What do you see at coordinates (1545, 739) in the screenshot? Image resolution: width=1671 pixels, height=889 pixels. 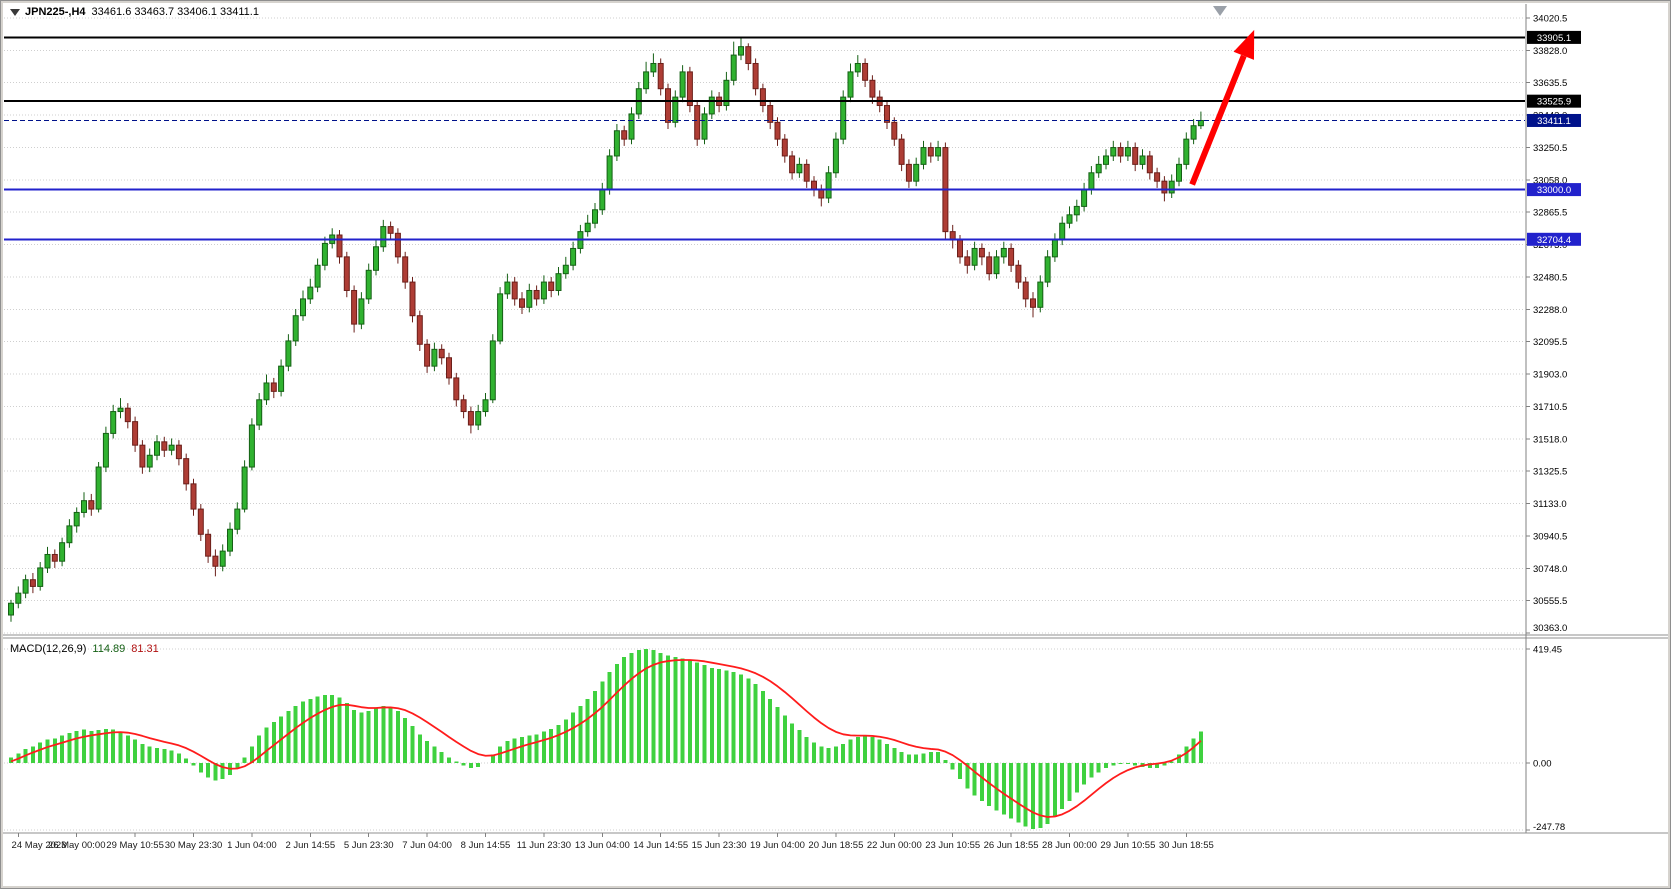 I see `macd-axis: 419.45 0.00 -247.78` at bounding box center [1545, 739].